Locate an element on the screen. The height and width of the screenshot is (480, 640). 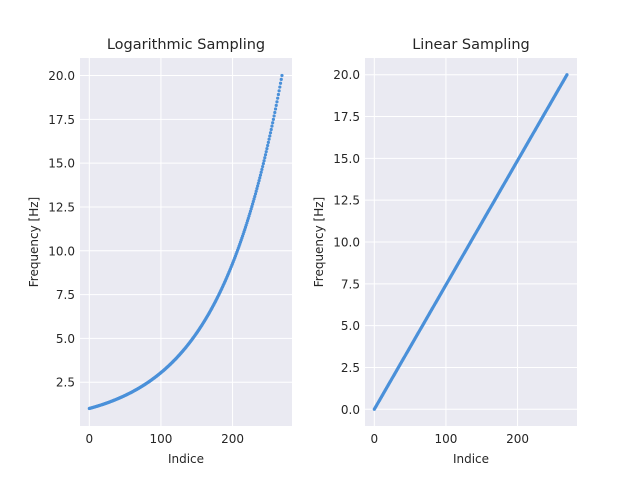
chart-title: Linear Sampling is located at coordinates (471, 45).